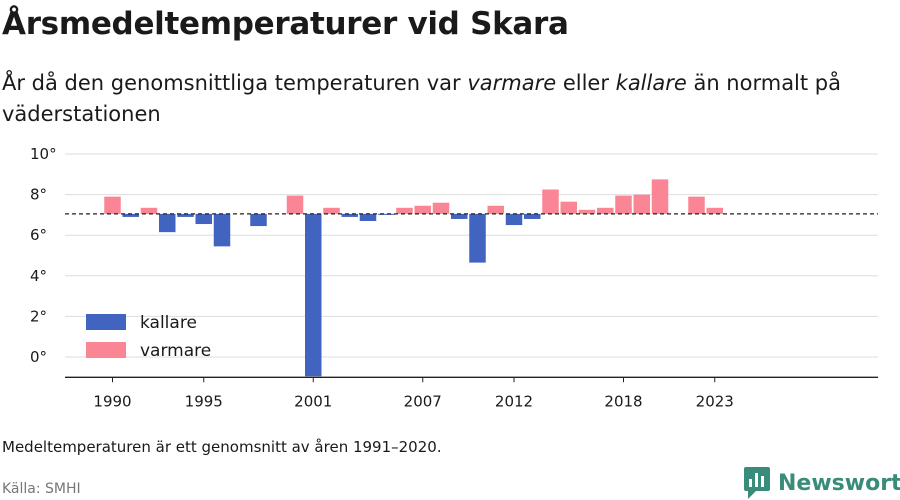  Describe the element at coordinates (514, 401) in the screenshot. I see `x-tick-label: 2012` at that location.